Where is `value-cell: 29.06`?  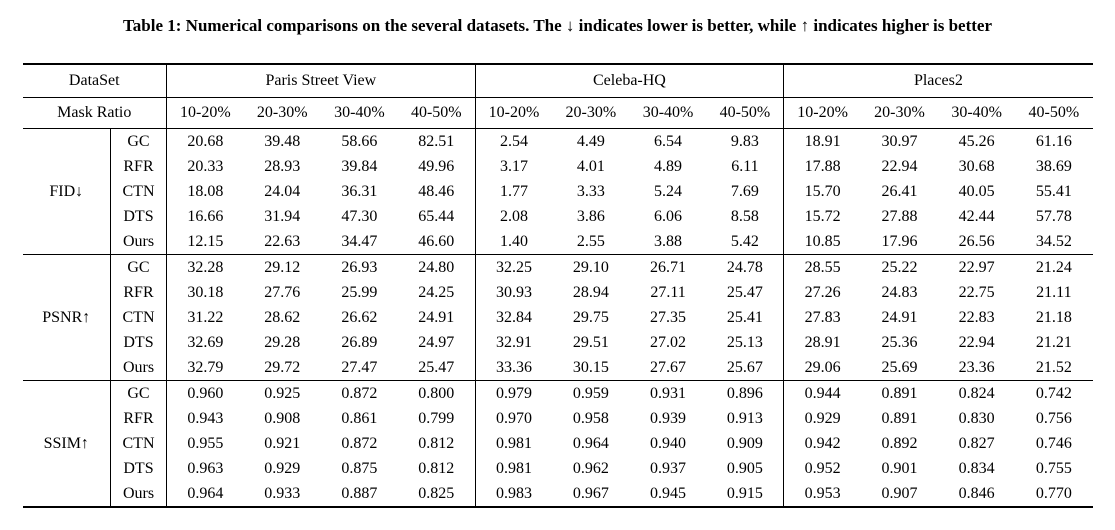
value-cell: 29.06 is located at coordinates (822, 367).